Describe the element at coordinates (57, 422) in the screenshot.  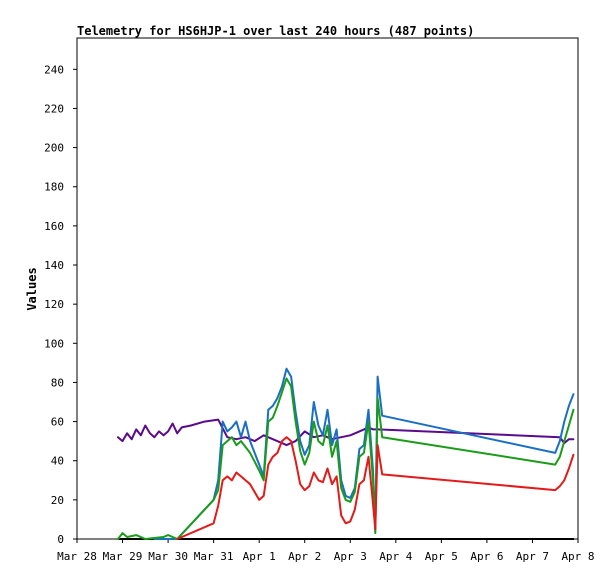
I see `y-tick-label: 60` at that location.